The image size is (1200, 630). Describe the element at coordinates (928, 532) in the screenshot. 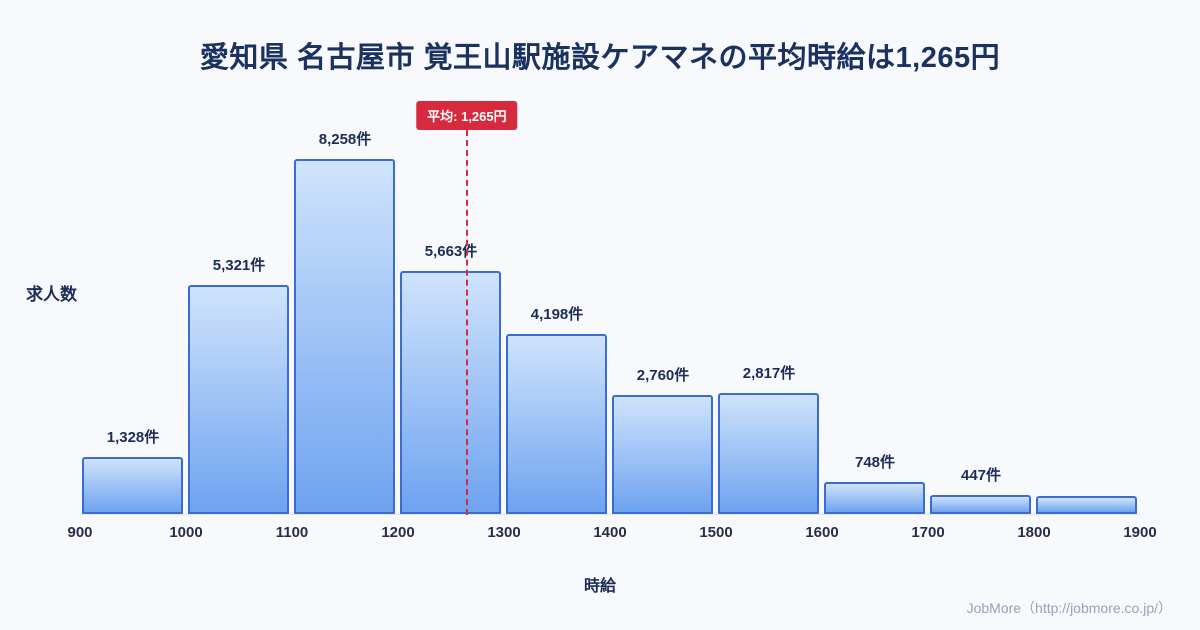

I see `x-tick-label: 1700` at that location.